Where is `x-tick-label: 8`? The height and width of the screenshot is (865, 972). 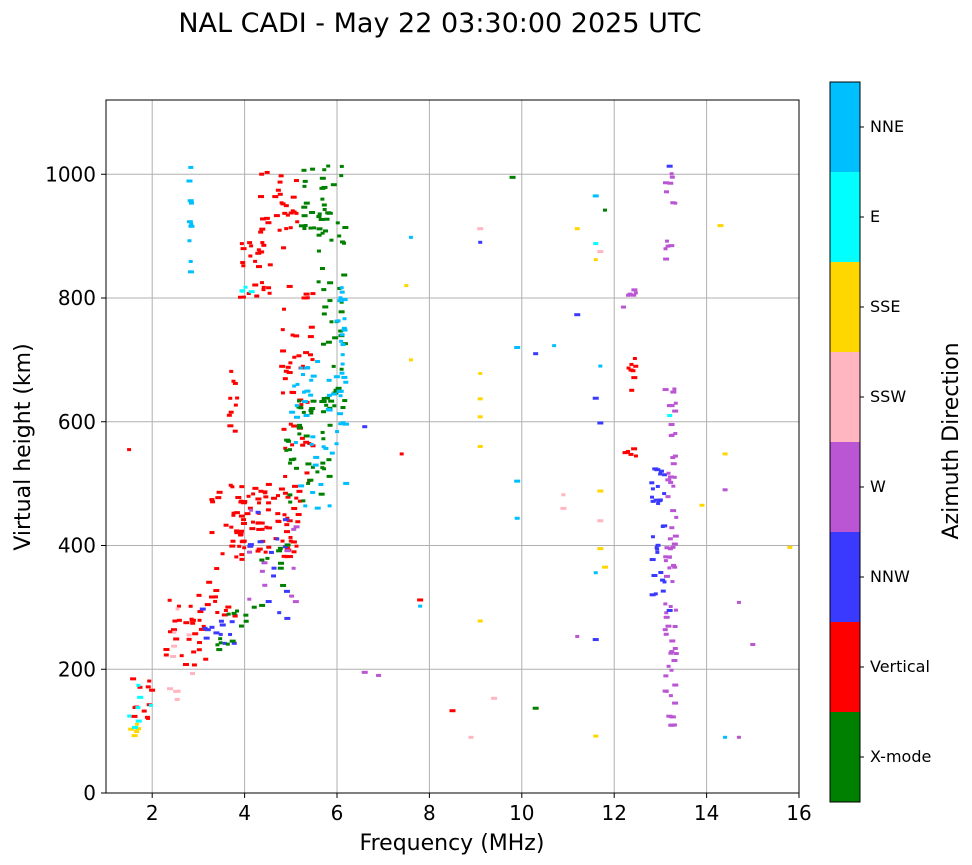
x-tick-label: 8 is located at coordinates (429, 813).